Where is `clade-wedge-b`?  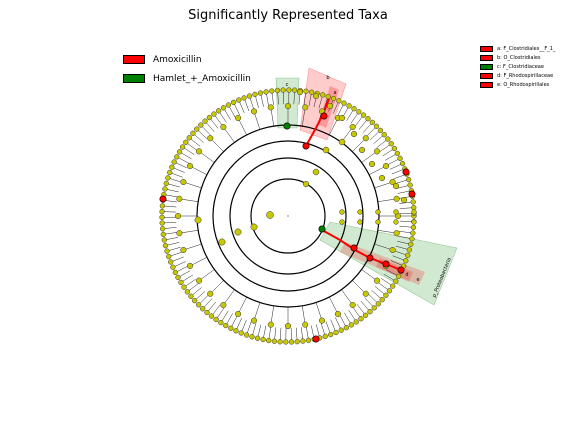
clade-wedge-b is located at coordinates (323, 104).